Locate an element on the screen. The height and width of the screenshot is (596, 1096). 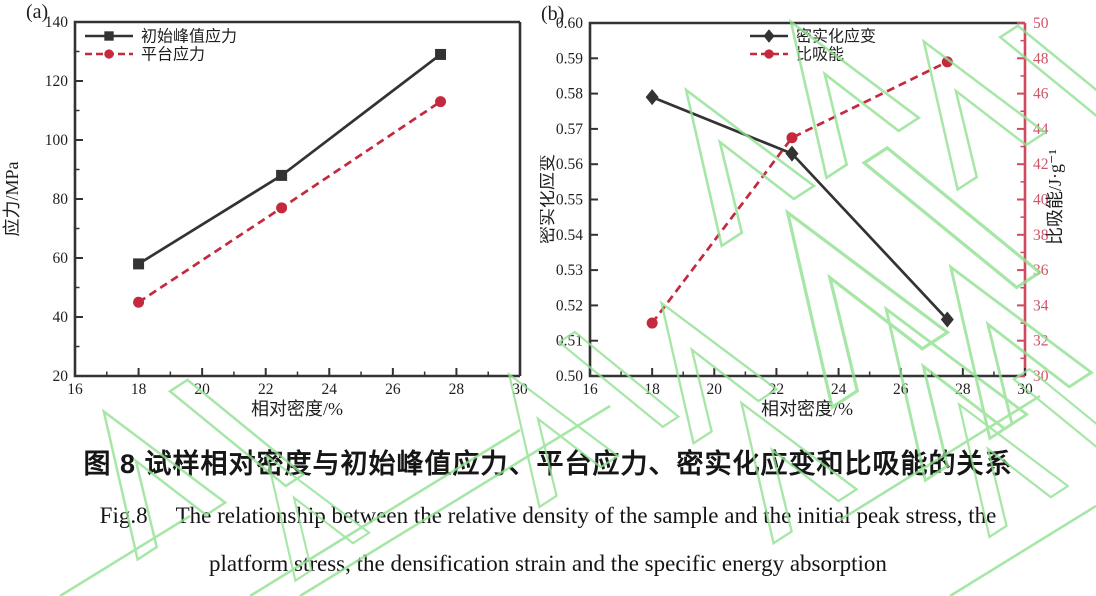
caption-fig-number: Fig.8 is located at coordinates (123, 515).